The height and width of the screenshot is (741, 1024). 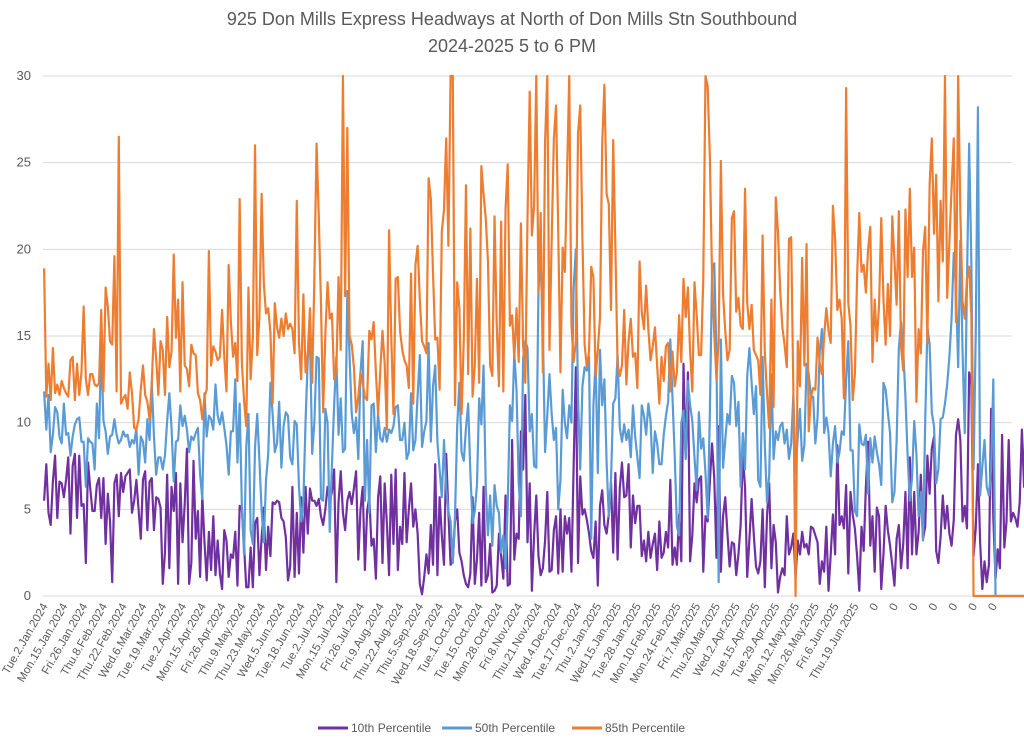 What do you see at coordinates (512, 46) in the screenshot?
I see `chart-subtitle: 2024-2025 5 to 6 PM` at bounding box center [512, 46].